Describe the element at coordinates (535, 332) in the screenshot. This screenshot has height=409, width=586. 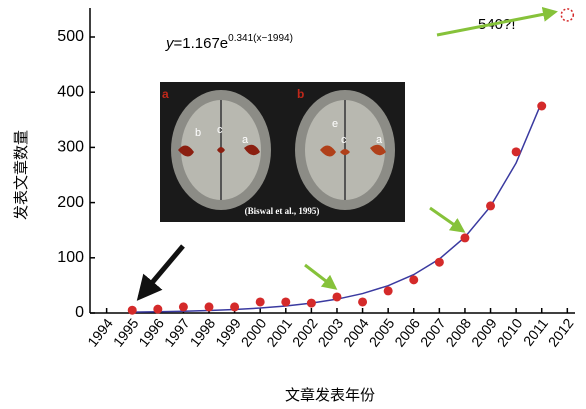
I see `x-tick-label: 2011` at that location.